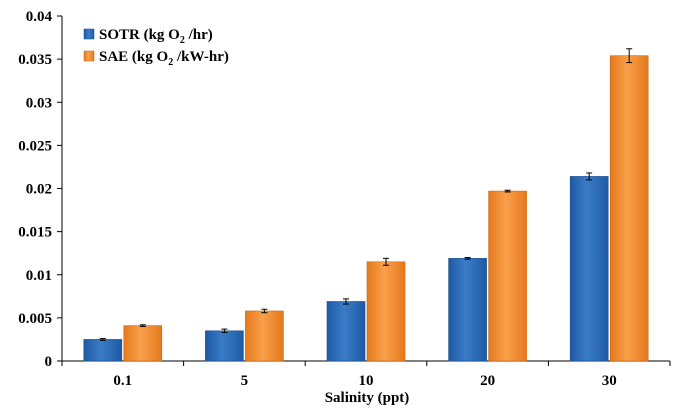  What do you see at coordinates (89, 56) in the screenshot?
I see `legend-swatch-sae` at bounding box center [89, 56].